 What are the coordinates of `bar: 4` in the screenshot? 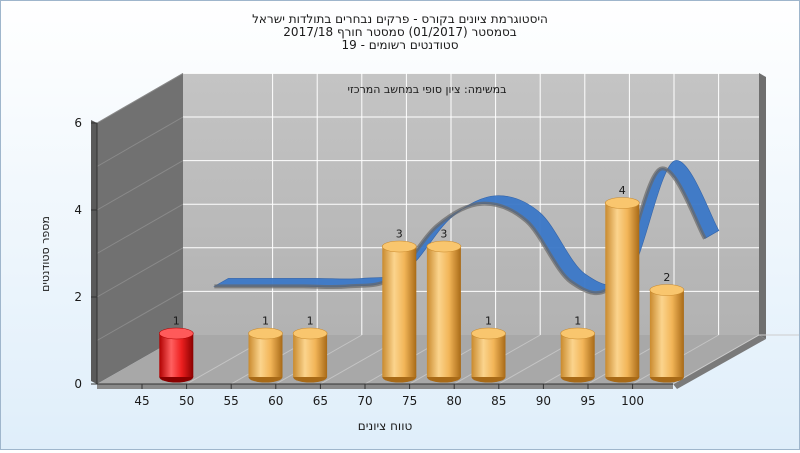 It's located at (622, 283).